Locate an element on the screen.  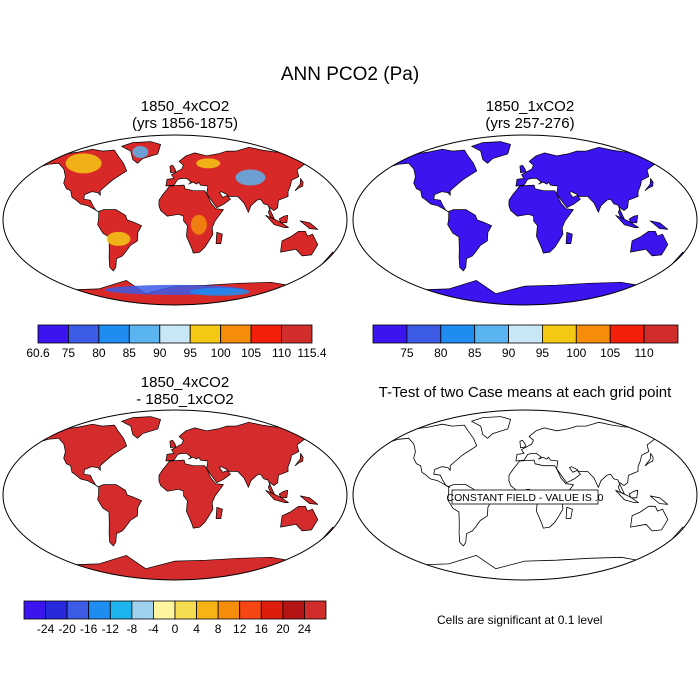
colorbar-3-tick-label: -16 is located at coordinates (89, 629).